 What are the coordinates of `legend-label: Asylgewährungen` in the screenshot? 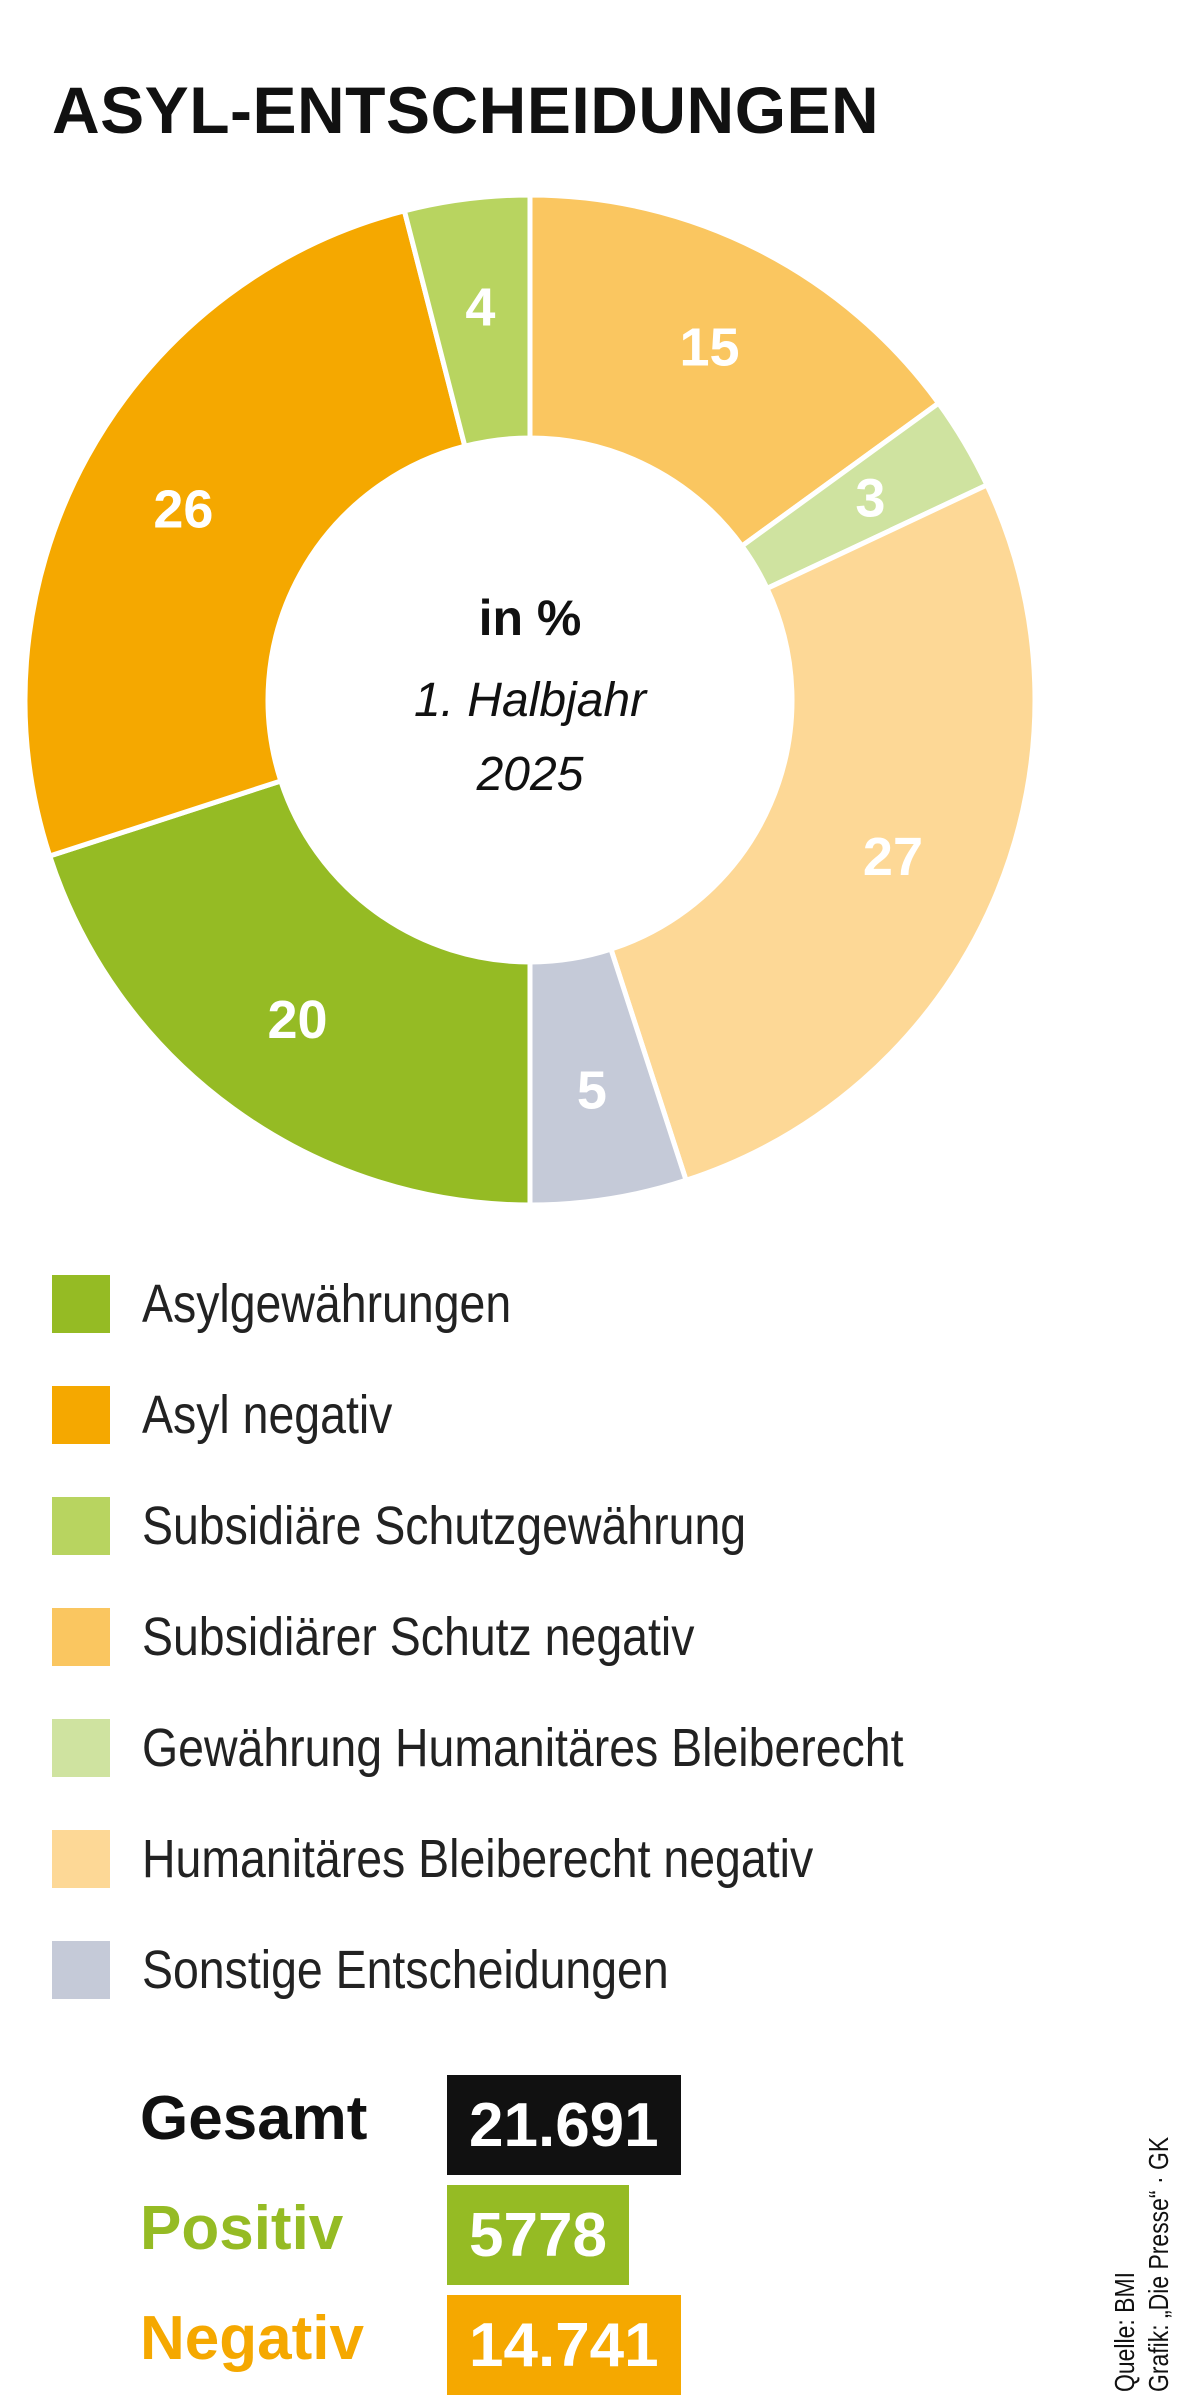 It's located at (327, 1303).